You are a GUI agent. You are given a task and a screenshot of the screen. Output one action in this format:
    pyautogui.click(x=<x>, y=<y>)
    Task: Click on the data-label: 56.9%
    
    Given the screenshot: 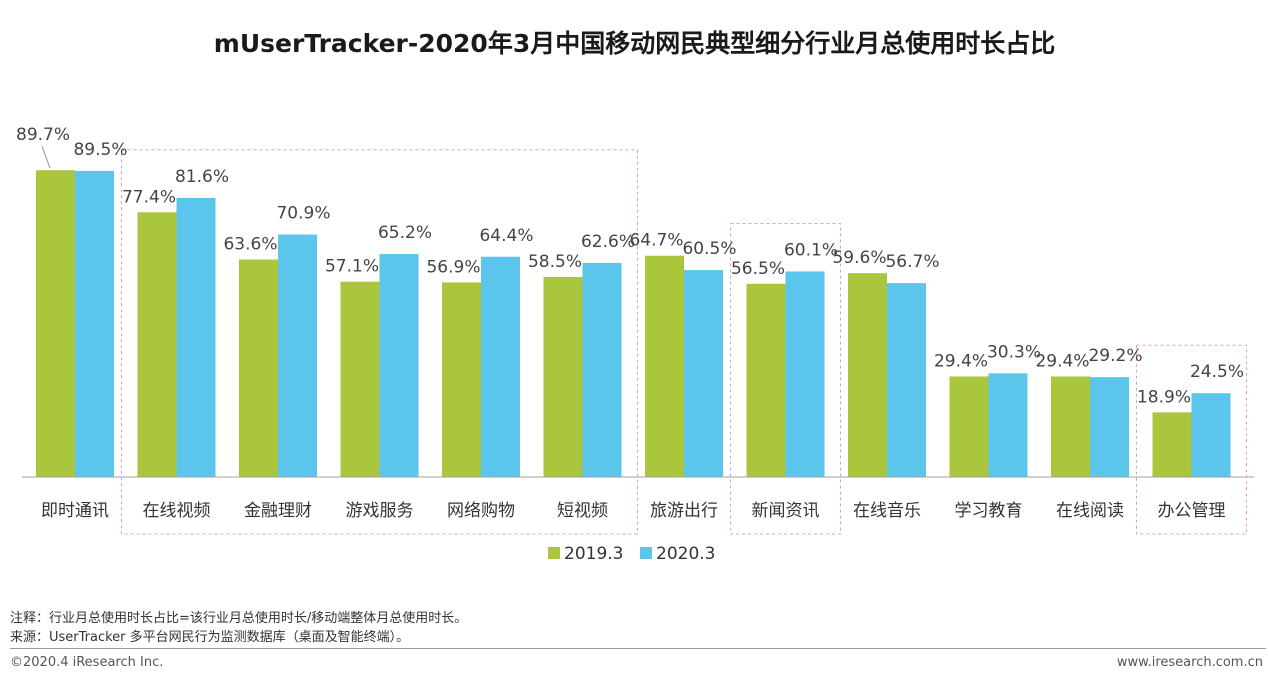 What is the action you would take?
    pyautogui.click(x=453, y=267)
    